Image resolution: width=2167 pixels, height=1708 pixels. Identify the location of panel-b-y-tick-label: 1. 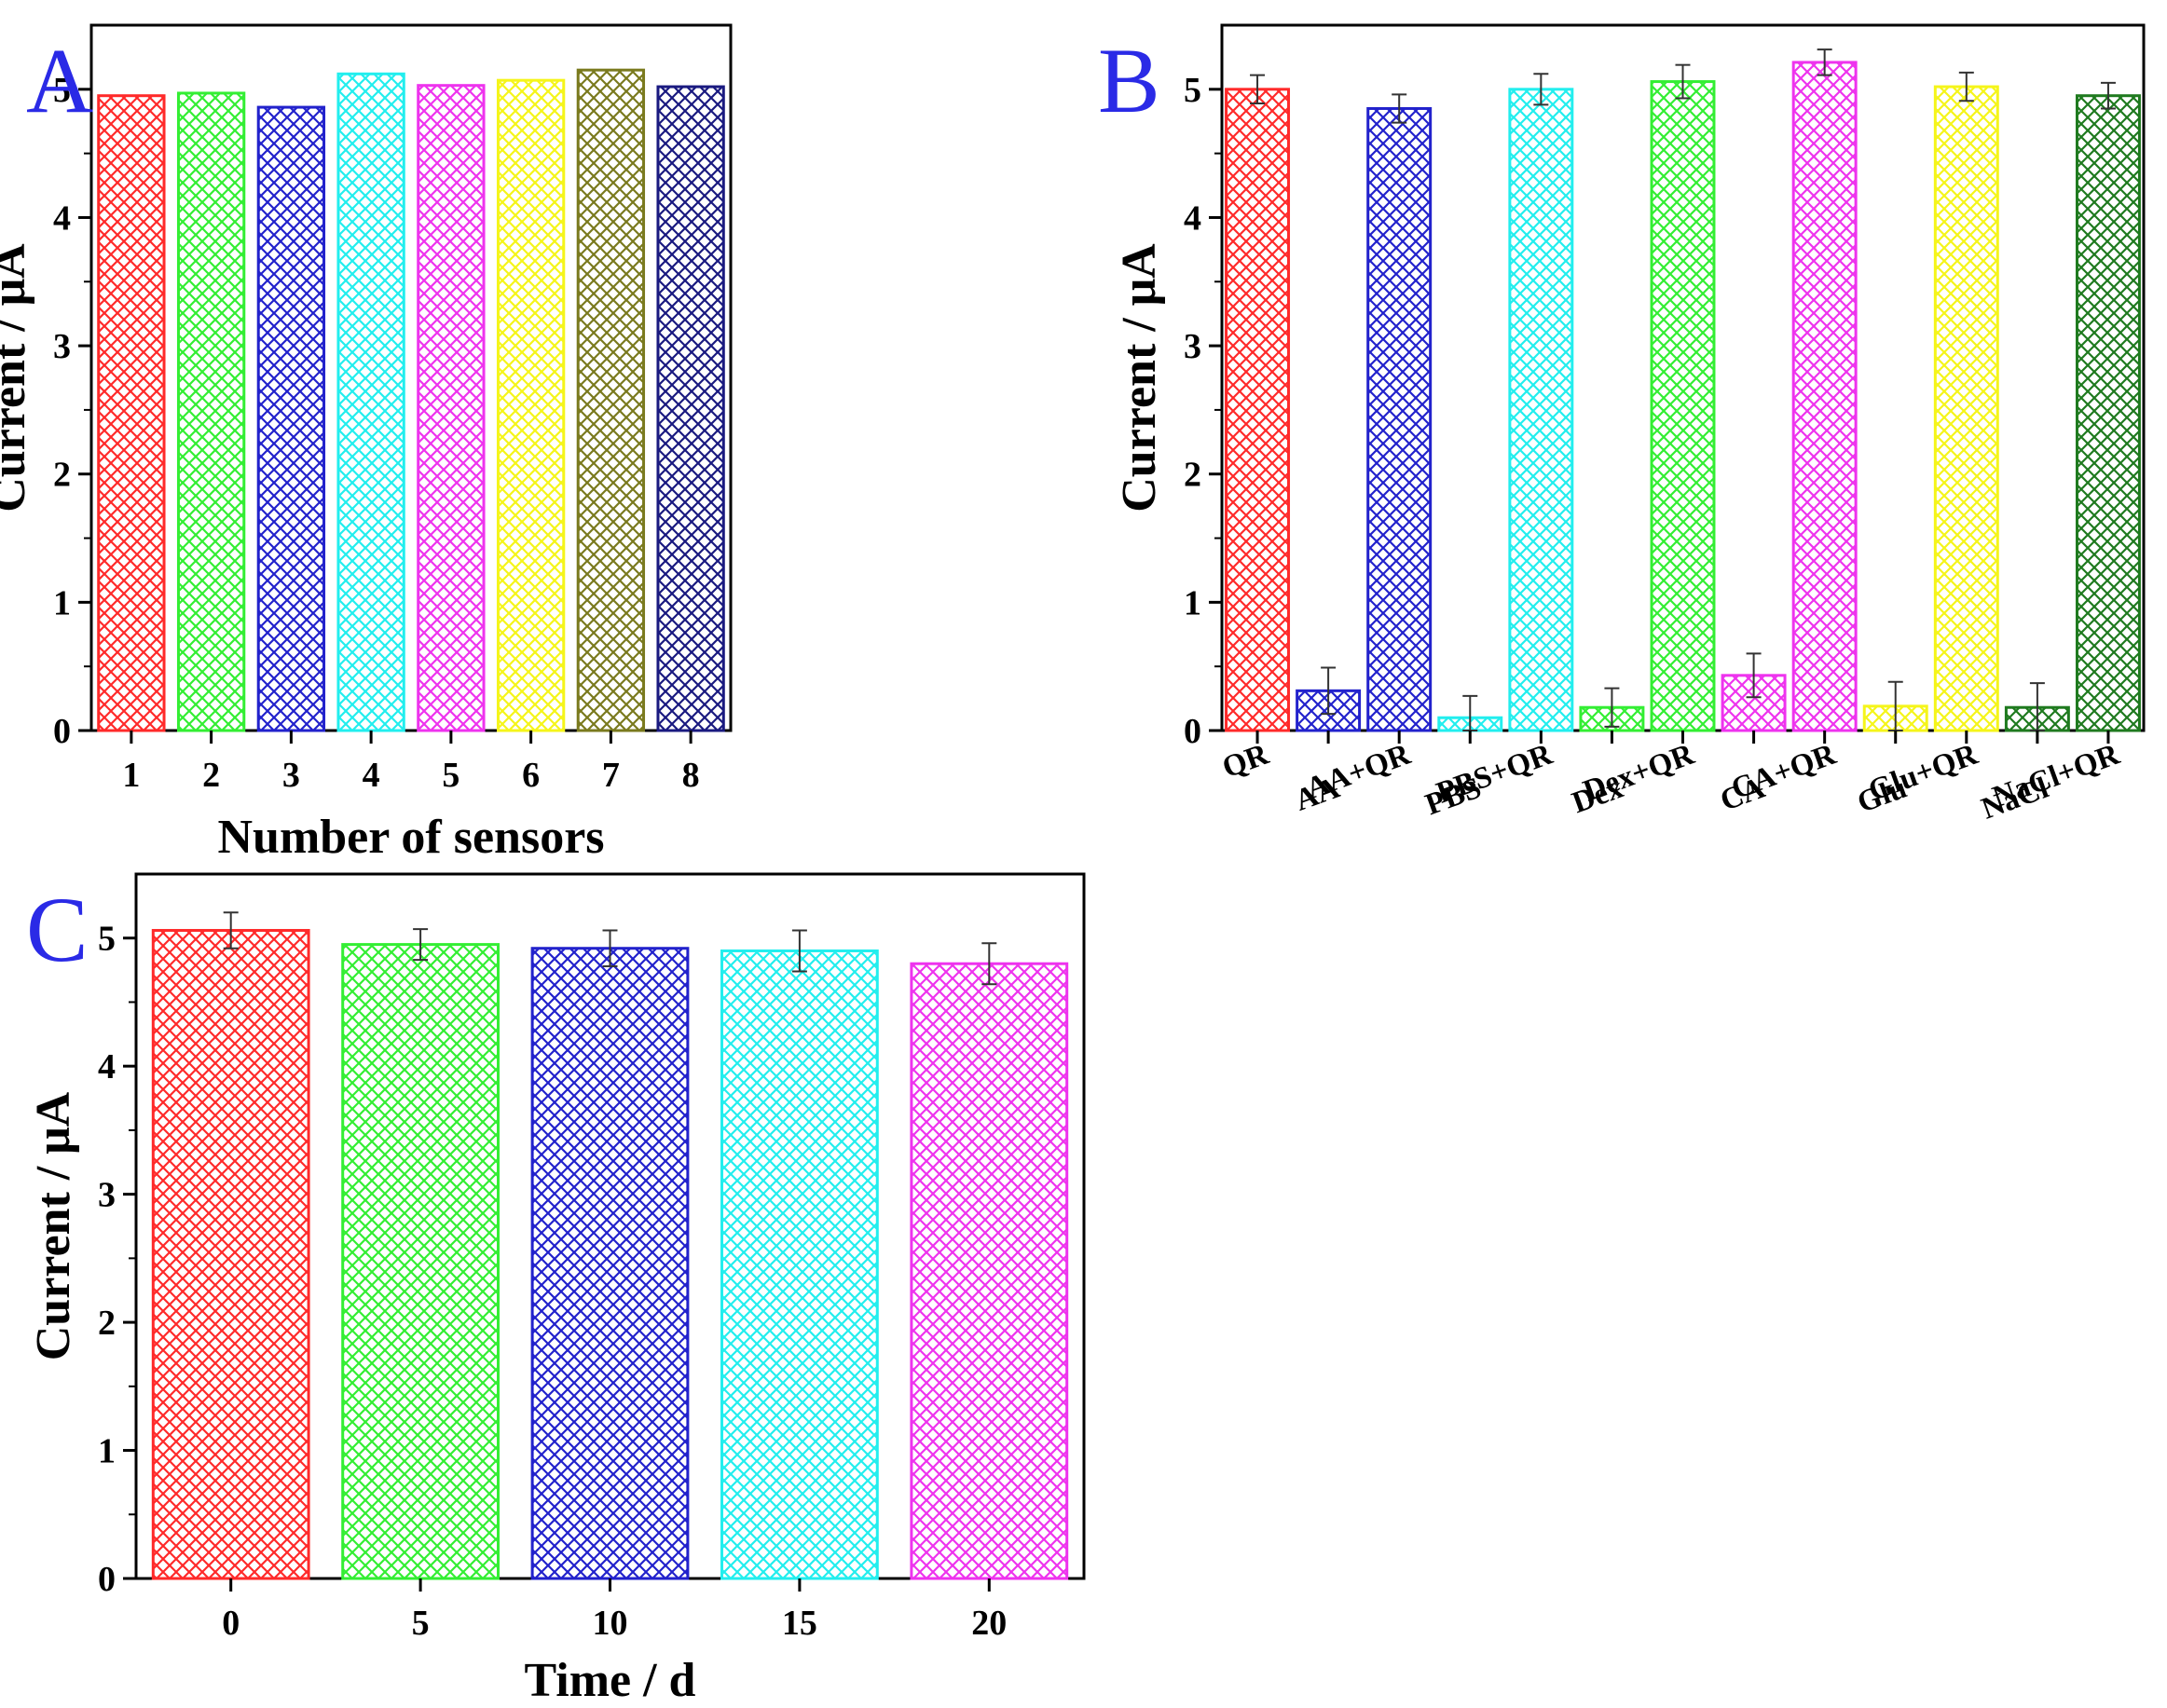
(1192, 602).